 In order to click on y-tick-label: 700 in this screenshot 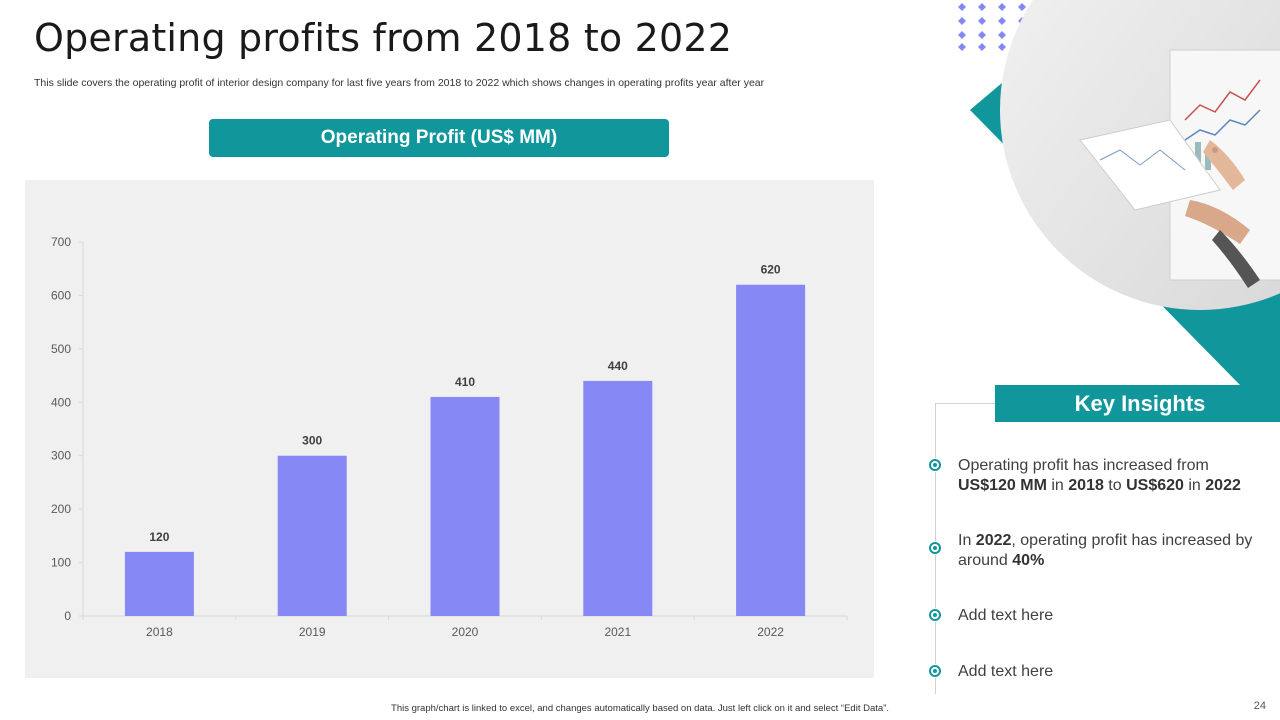, I will do `click(61, 242)`.